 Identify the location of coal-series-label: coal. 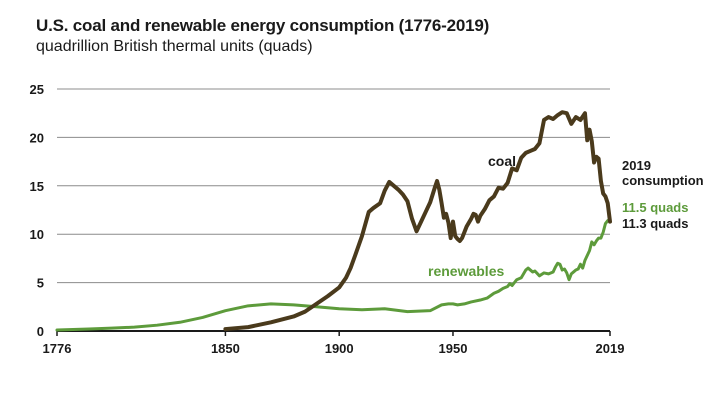
(502, 161).